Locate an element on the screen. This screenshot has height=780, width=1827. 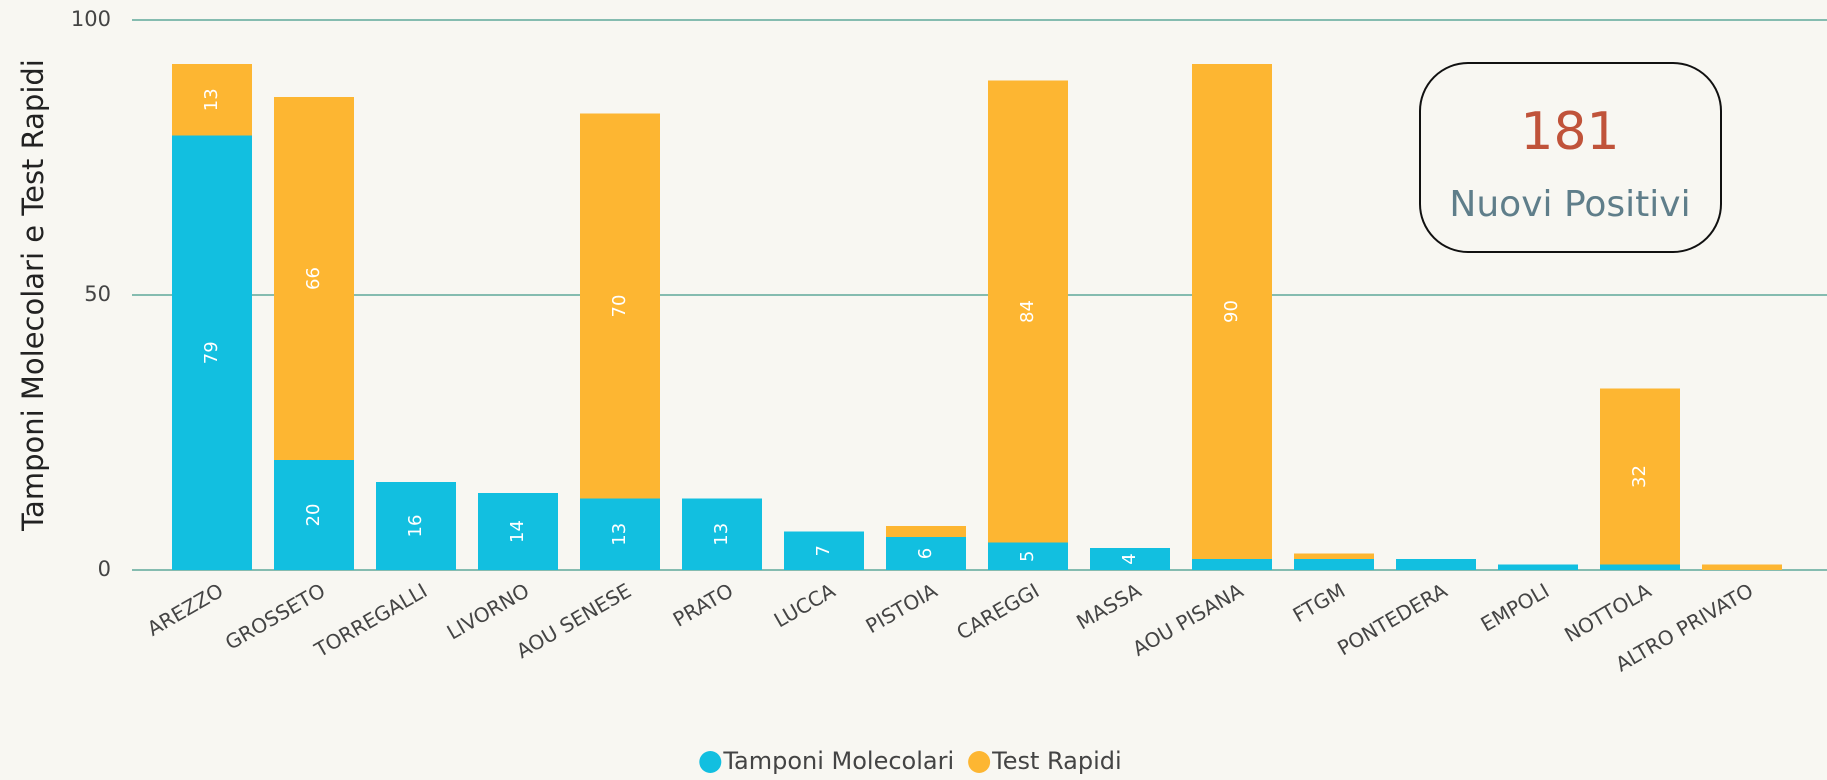
x-tick-label: FTGM is located at coordinates (1319, 602).